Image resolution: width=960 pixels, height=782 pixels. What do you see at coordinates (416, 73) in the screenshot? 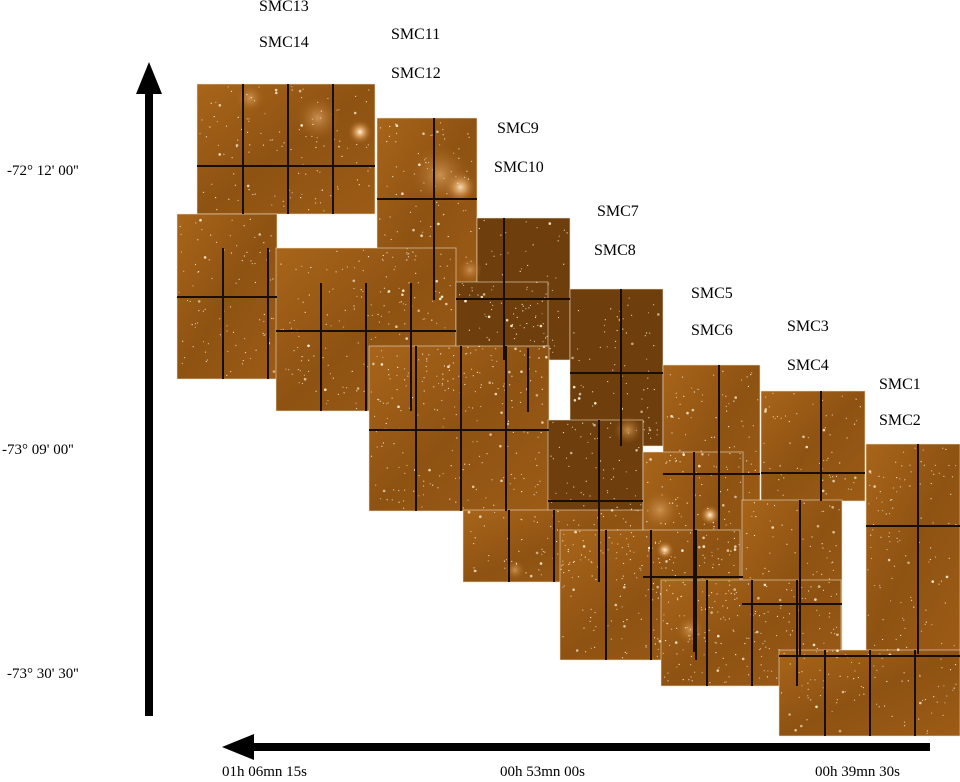
I see `field-label-smc12: SMC12` at bounding box center [416, 73].